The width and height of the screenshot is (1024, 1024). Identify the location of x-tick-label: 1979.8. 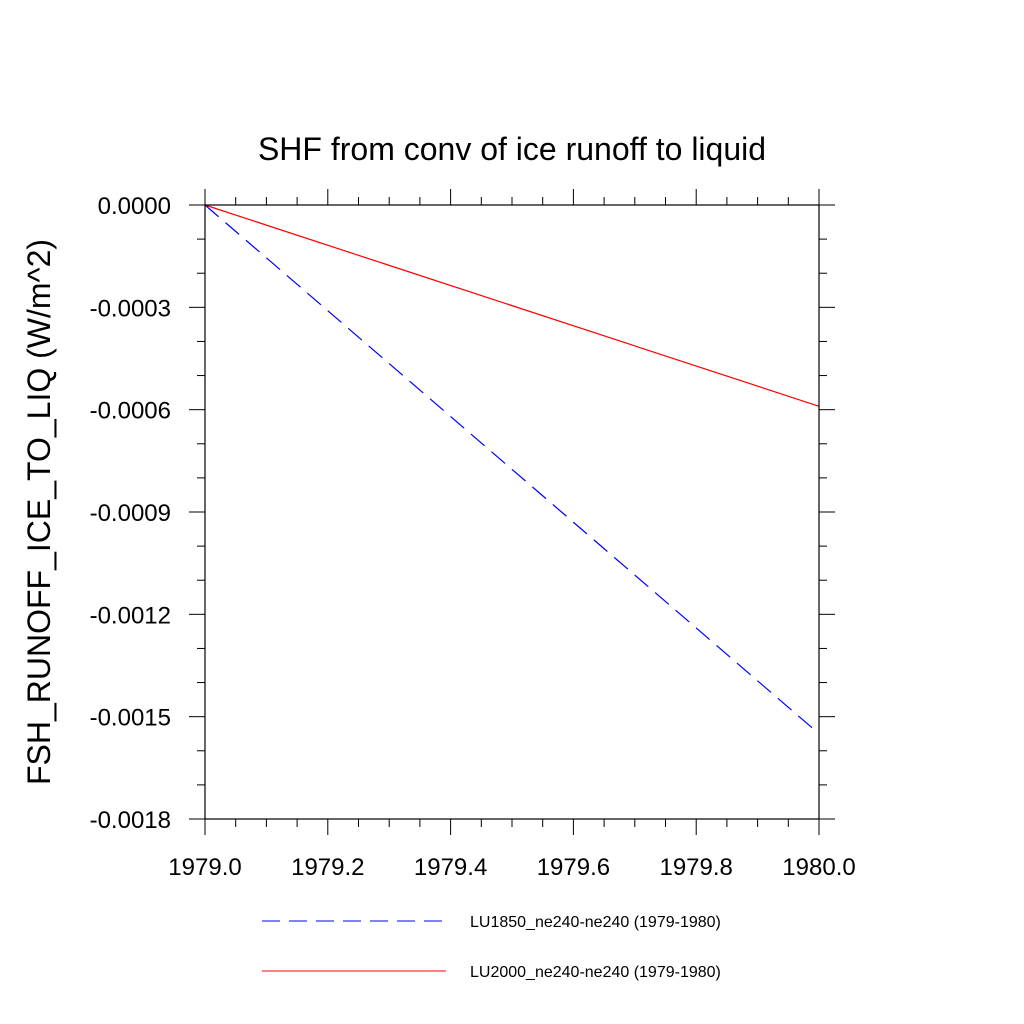
(695, 867).